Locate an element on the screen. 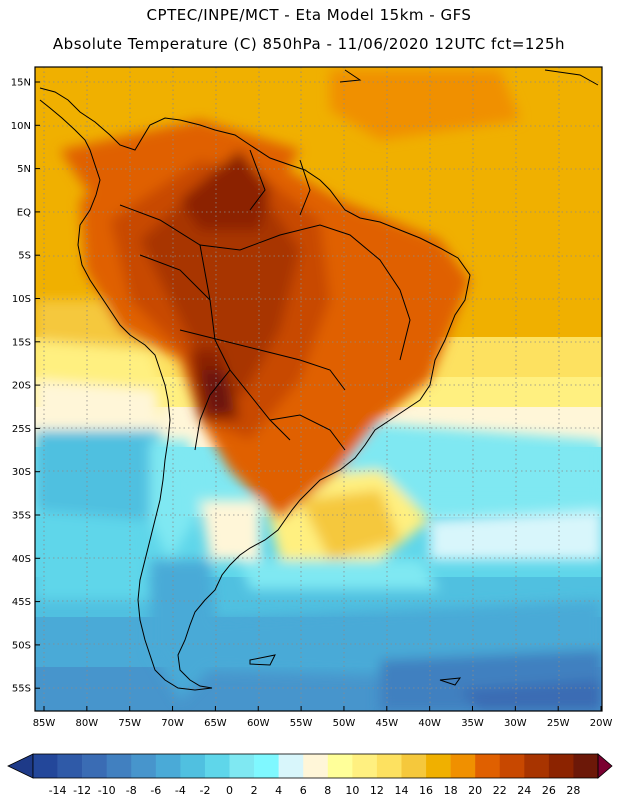 This screenshot has height=800, width=618. lat-label: 10S is located at coordinates (21, 299).